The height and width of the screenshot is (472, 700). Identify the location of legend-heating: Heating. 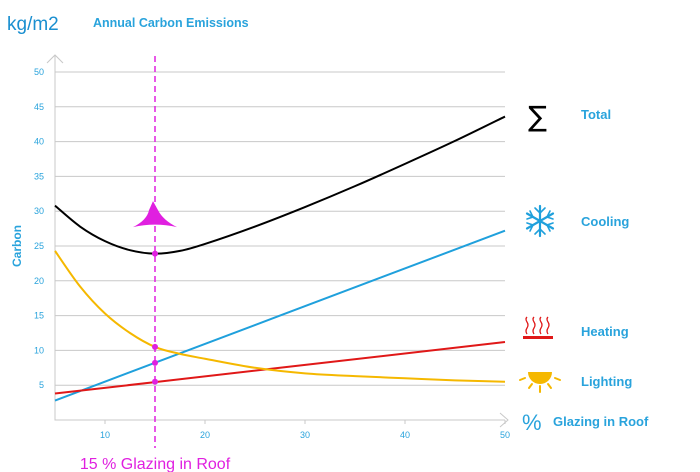
(605, 331).